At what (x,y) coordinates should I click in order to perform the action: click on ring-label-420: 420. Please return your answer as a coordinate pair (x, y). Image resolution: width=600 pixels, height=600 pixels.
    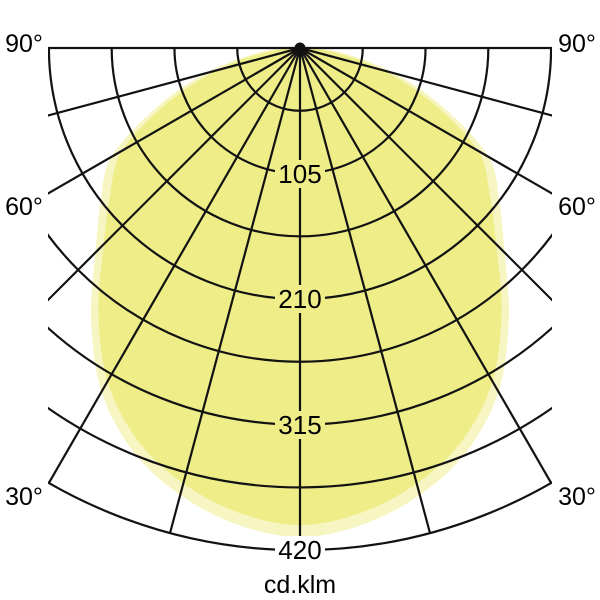
    Looking at the image, I should click on (299, 550).